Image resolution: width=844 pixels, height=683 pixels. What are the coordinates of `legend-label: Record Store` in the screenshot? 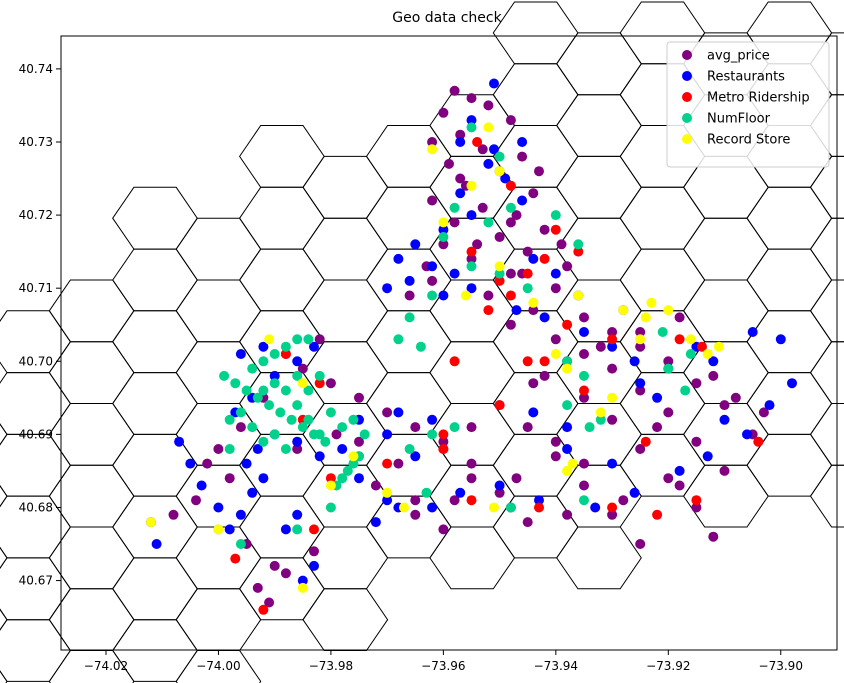 It's located at (748, 140).